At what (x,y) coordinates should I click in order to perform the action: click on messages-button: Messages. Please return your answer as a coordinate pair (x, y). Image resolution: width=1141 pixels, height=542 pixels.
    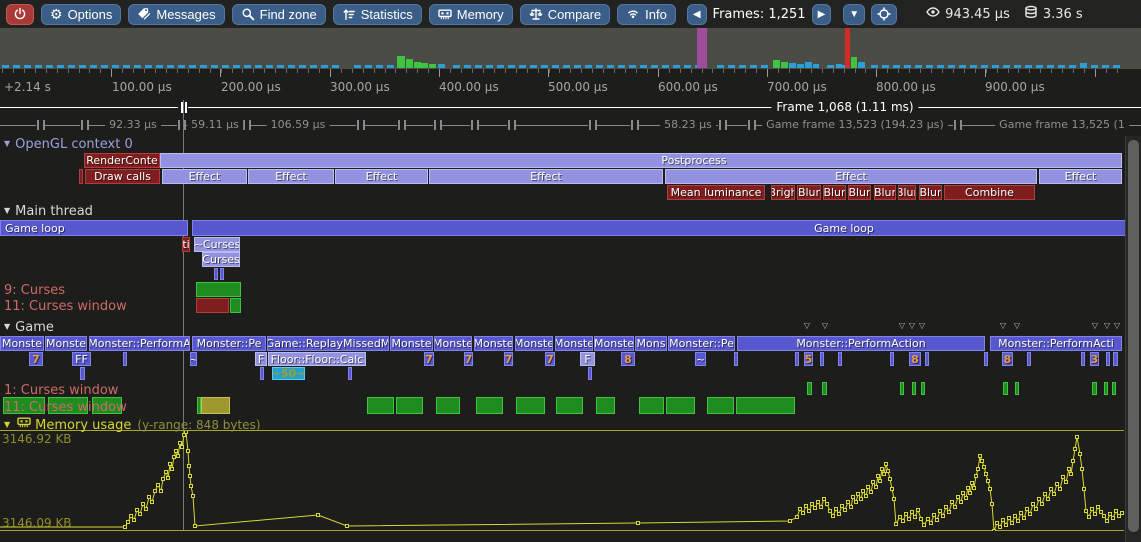
    Looking at the image, I should click on (176, 14).